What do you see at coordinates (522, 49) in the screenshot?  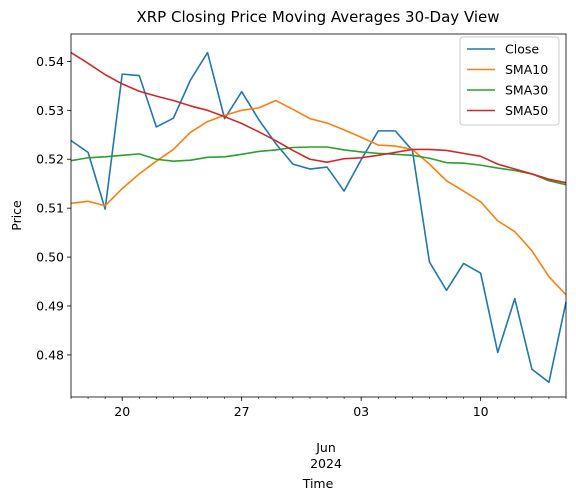 I see `legend-label-close: Close` at bounding box center [522, 49].